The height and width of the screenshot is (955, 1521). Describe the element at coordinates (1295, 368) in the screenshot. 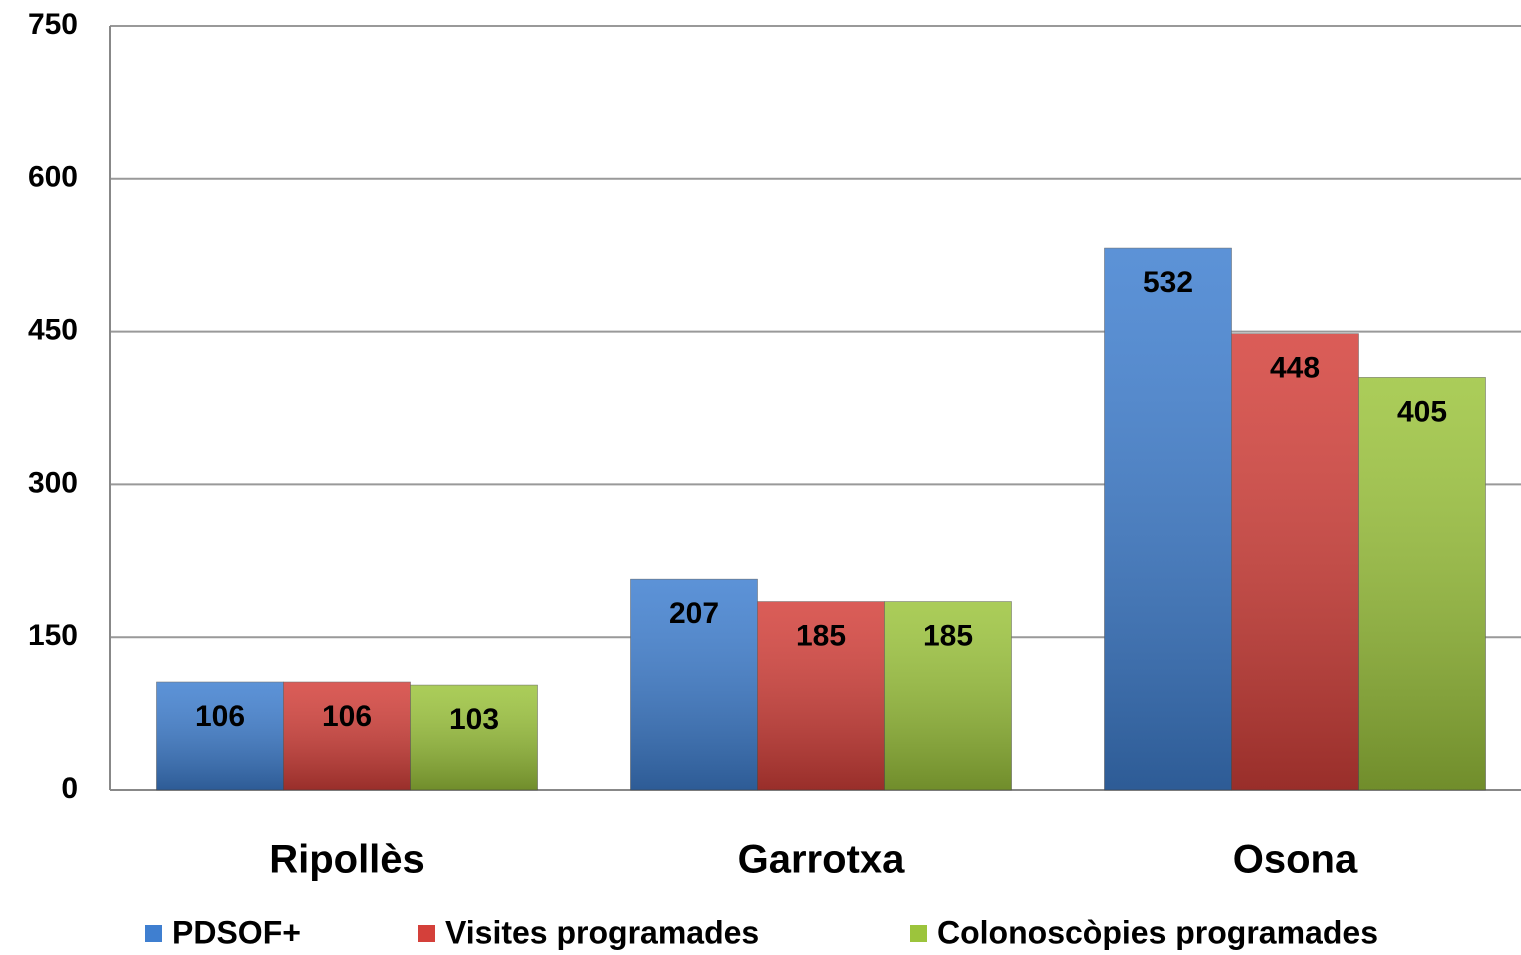

I see `value-label: 448` at that location.